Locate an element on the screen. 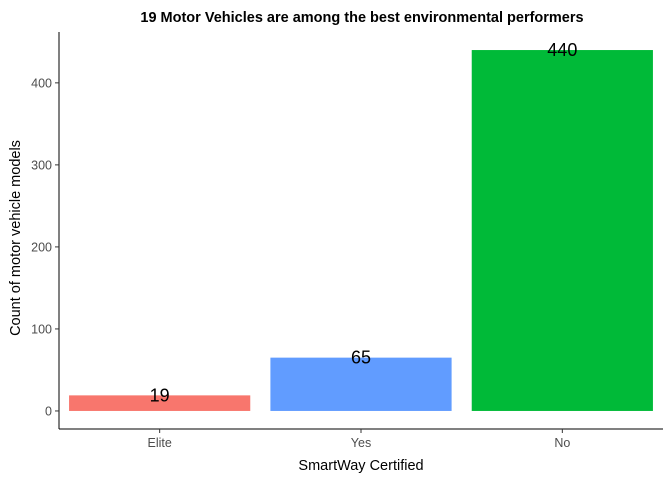 This screenshot has width=672, height=480. data-label-yes: 65 is located at coordinates (361, 358).